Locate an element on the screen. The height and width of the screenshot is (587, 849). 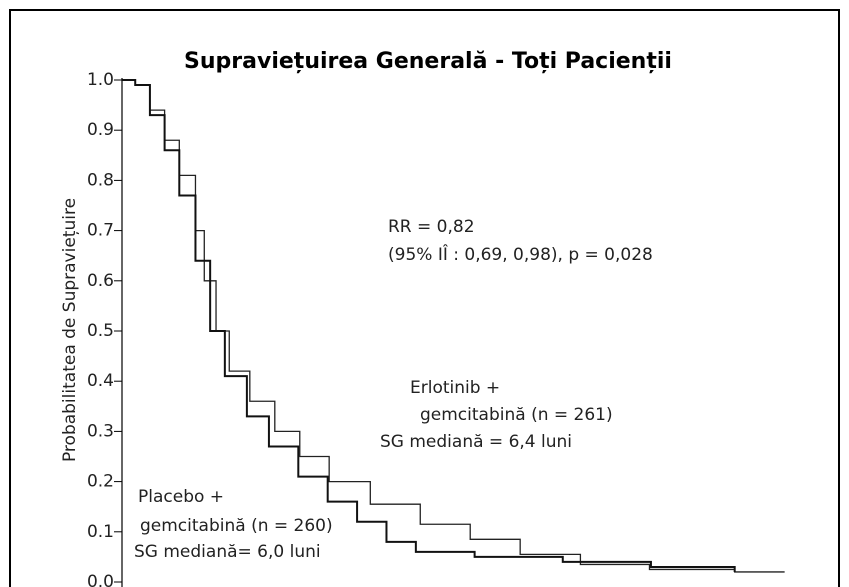
y-tick-label: 0.2 is located at coordinates (100, 482).